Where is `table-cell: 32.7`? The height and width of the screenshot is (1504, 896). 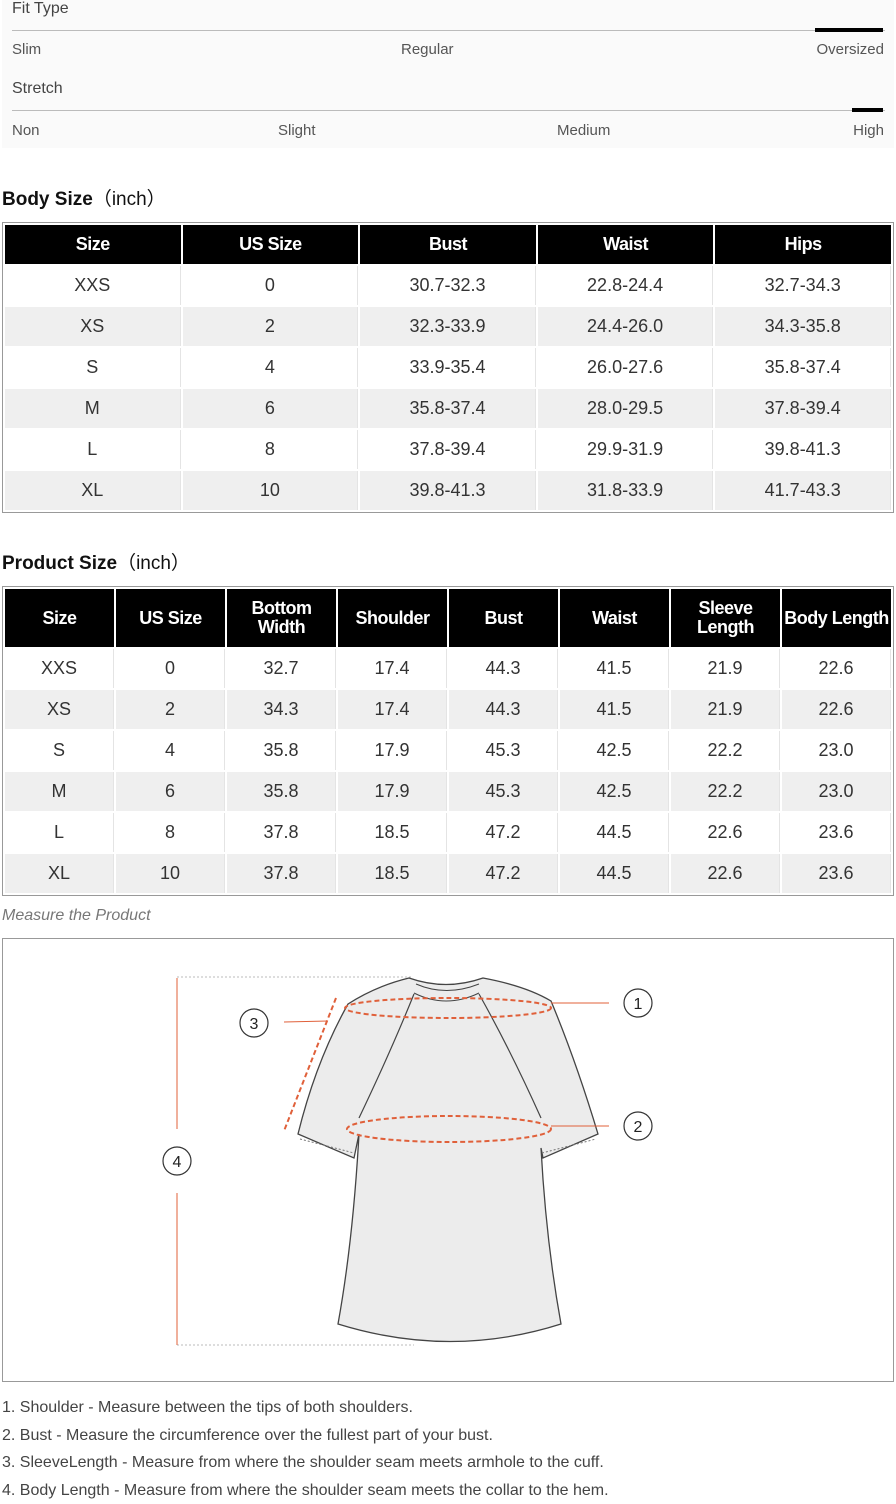 table-cell: 32.7 is located at coordinates (281, 668).